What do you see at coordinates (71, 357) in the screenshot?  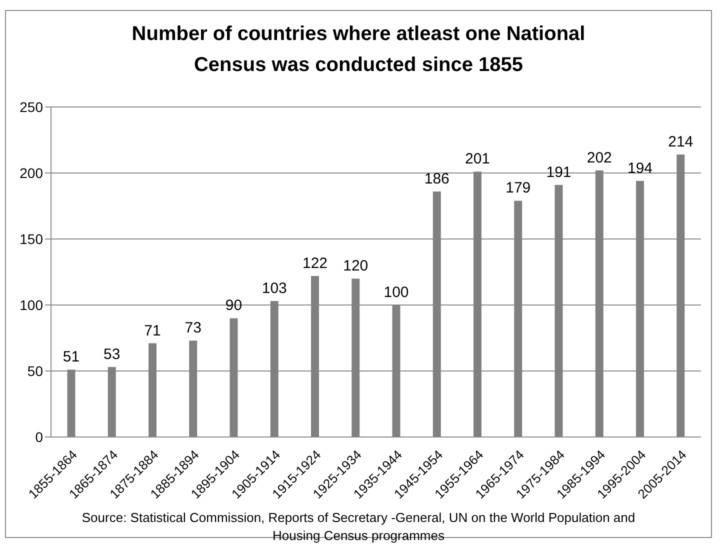 I see `data-label: 51` at bounding box center [71, 357].